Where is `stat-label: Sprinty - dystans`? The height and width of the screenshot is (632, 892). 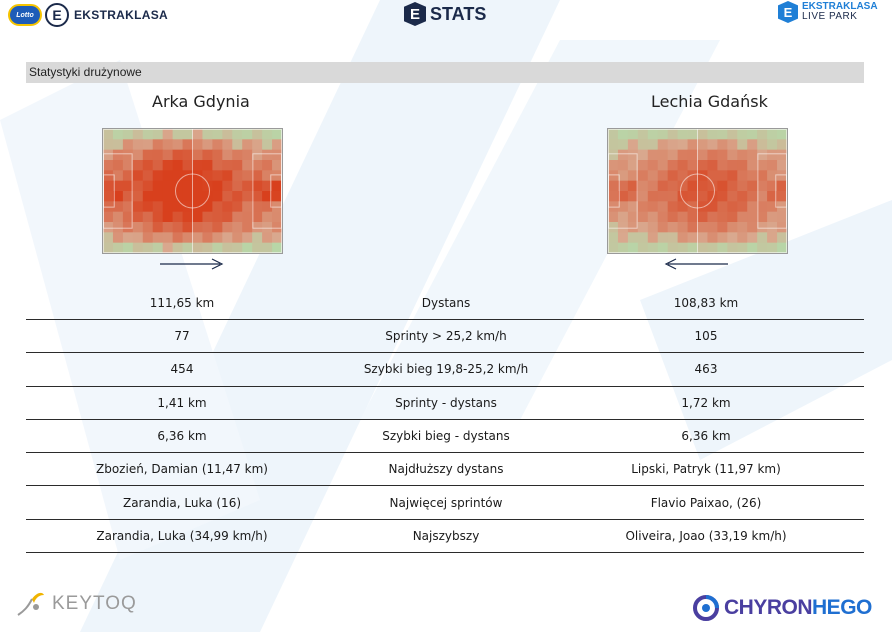 stat-label: Sprinty - dystans is located at coordinates (446, 402).